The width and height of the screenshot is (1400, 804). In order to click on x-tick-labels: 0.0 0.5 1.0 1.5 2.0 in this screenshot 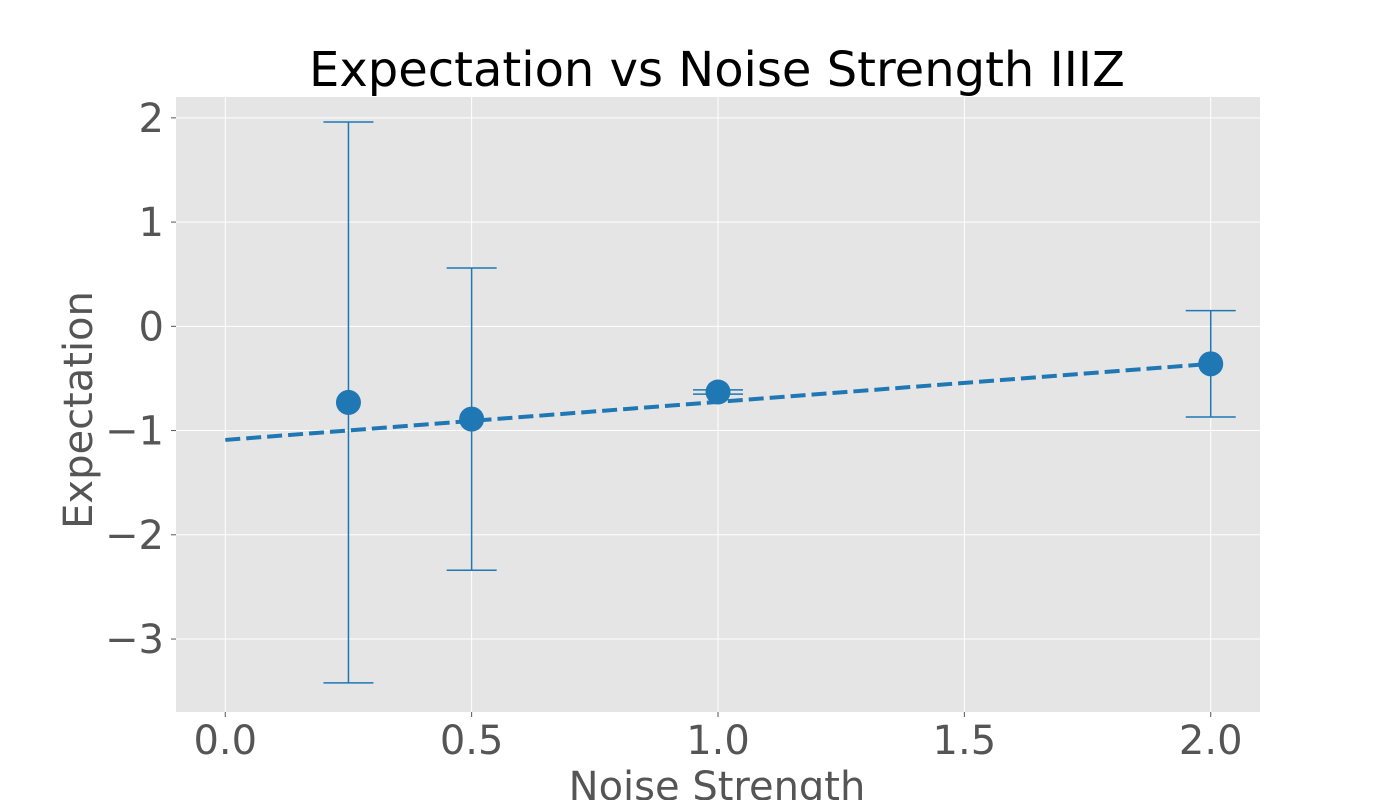, I will do `click(717, 741)`.